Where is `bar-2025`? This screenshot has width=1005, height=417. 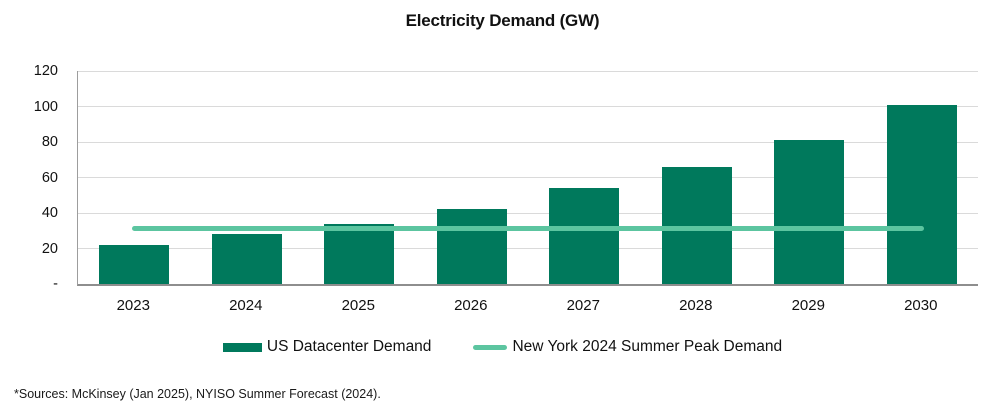
bar-2025 is located at coordinates (359, 253).